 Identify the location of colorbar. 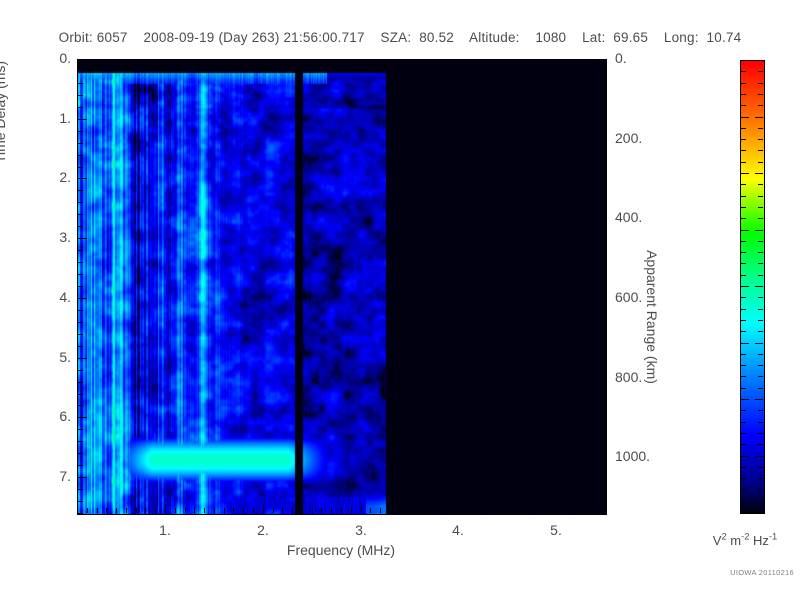
(752, 287).